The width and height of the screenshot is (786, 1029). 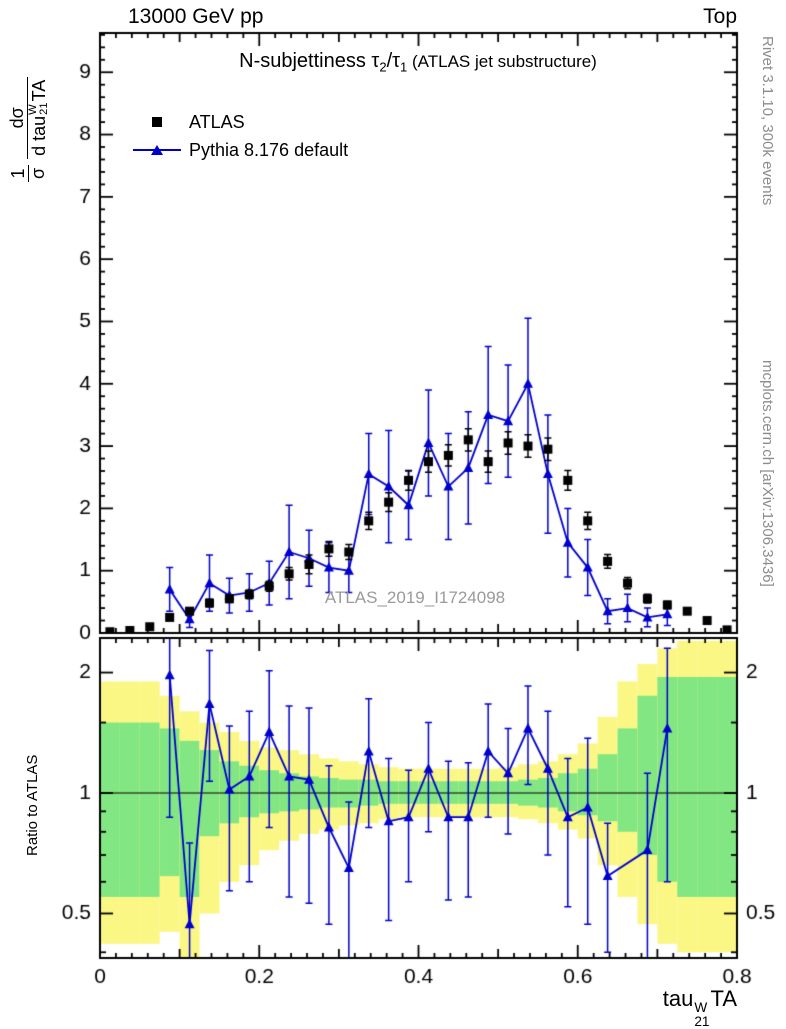 I want to click on legend-item-pythia: Pythia 8.176 default, so click(x=240, y=150).